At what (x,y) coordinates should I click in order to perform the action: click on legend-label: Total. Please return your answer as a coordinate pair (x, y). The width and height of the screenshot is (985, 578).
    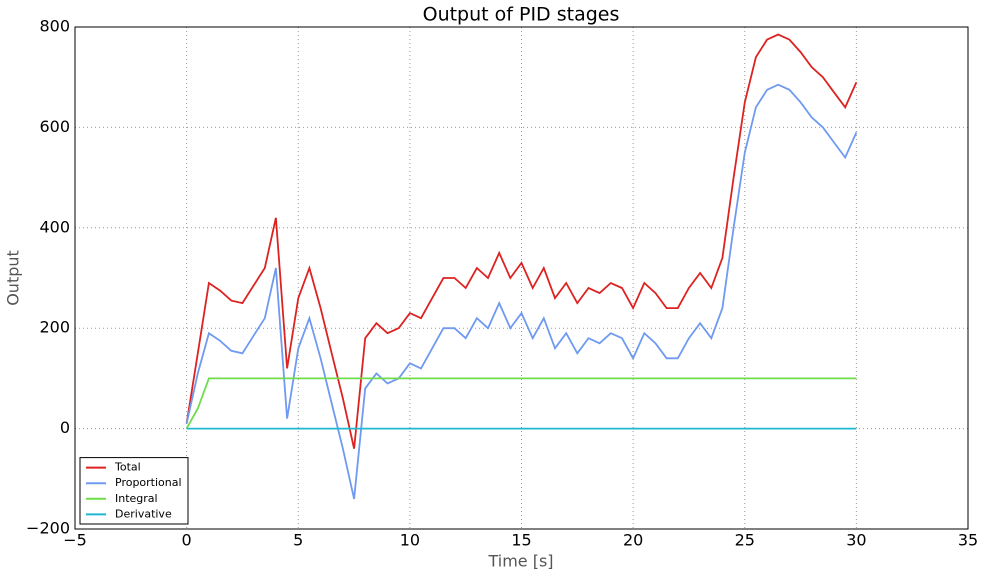
    Looking at the image, I should click on (127, 467).